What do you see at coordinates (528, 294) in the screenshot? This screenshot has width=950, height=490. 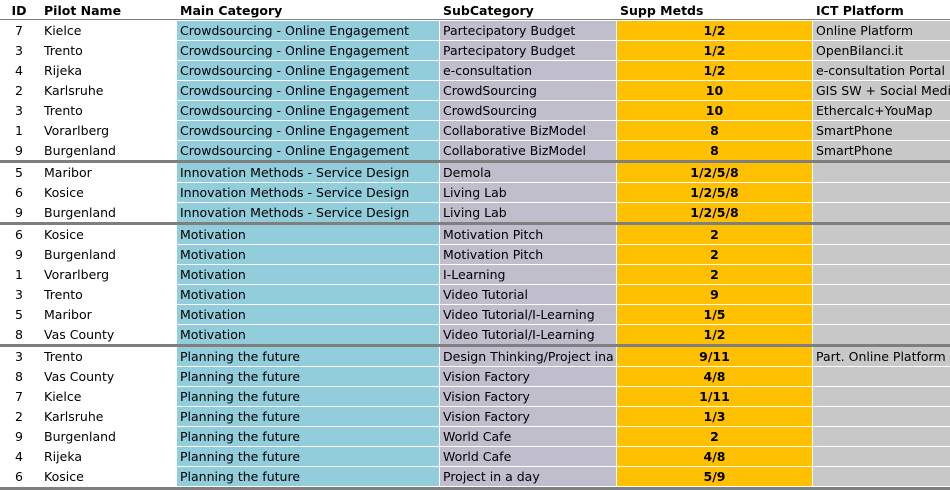 I see `cell-subcategory: Video Tutorial` at bounding box center [528, 294].